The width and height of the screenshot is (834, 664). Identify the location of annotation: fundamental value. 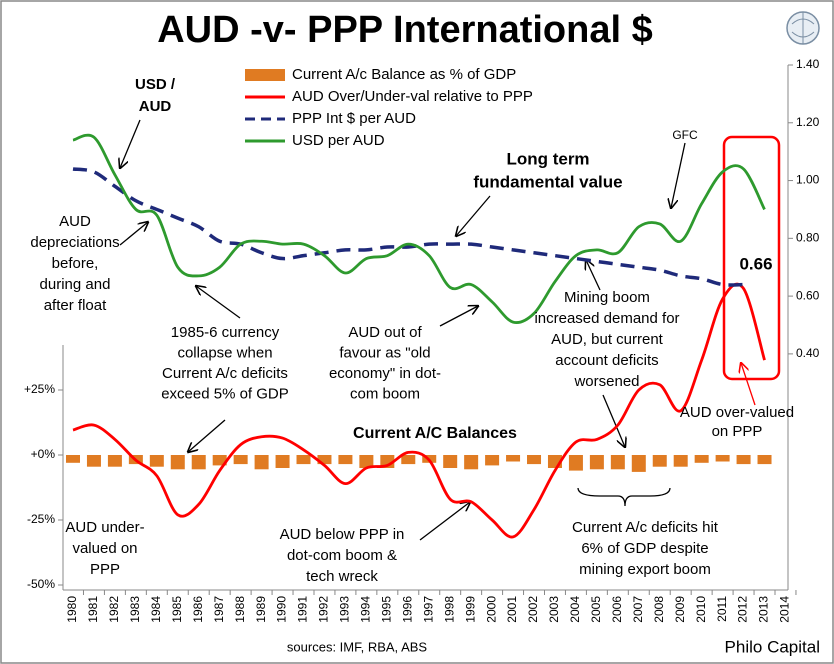
(547, 181).